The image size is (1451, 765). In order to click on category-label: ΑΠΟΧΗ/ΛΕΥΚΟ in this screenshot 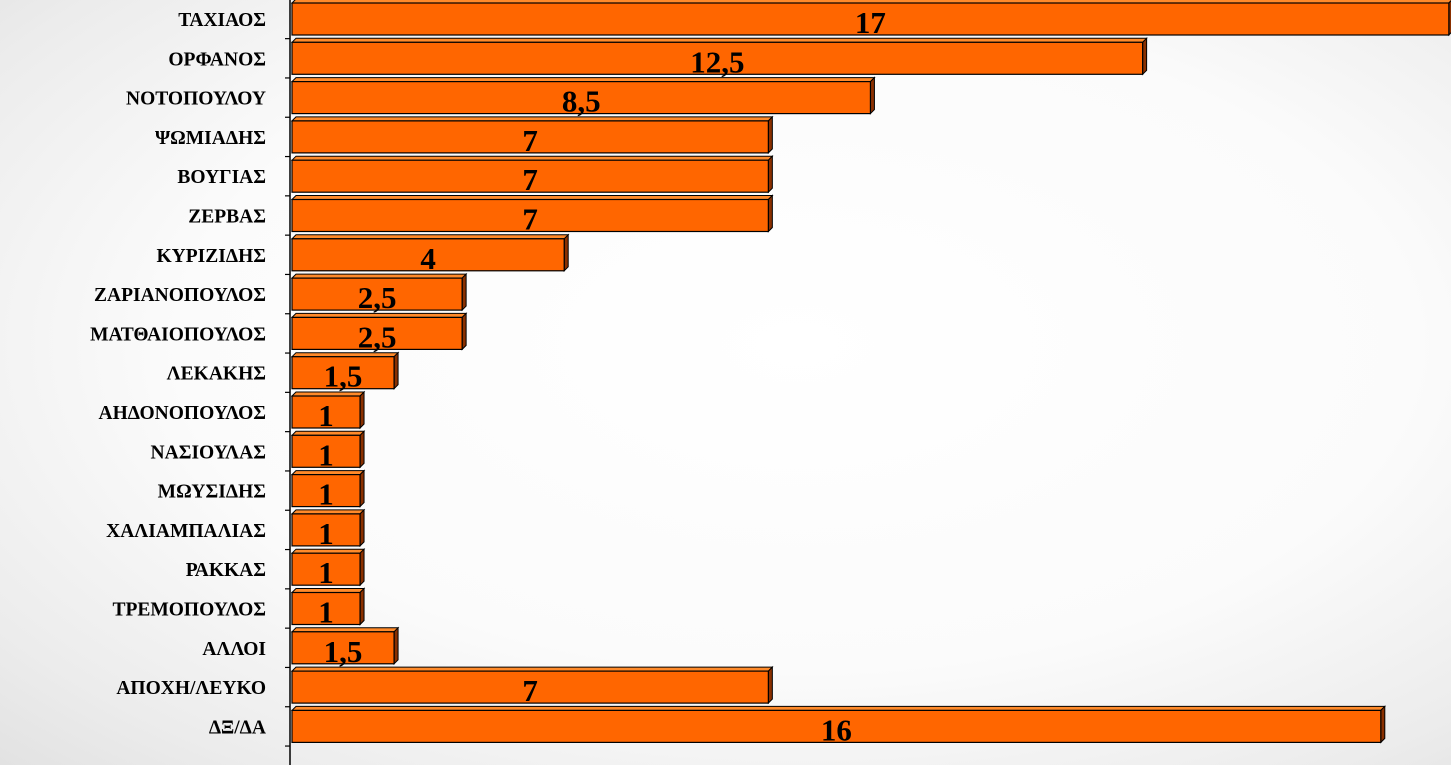, I will do `click(191, 688)`.